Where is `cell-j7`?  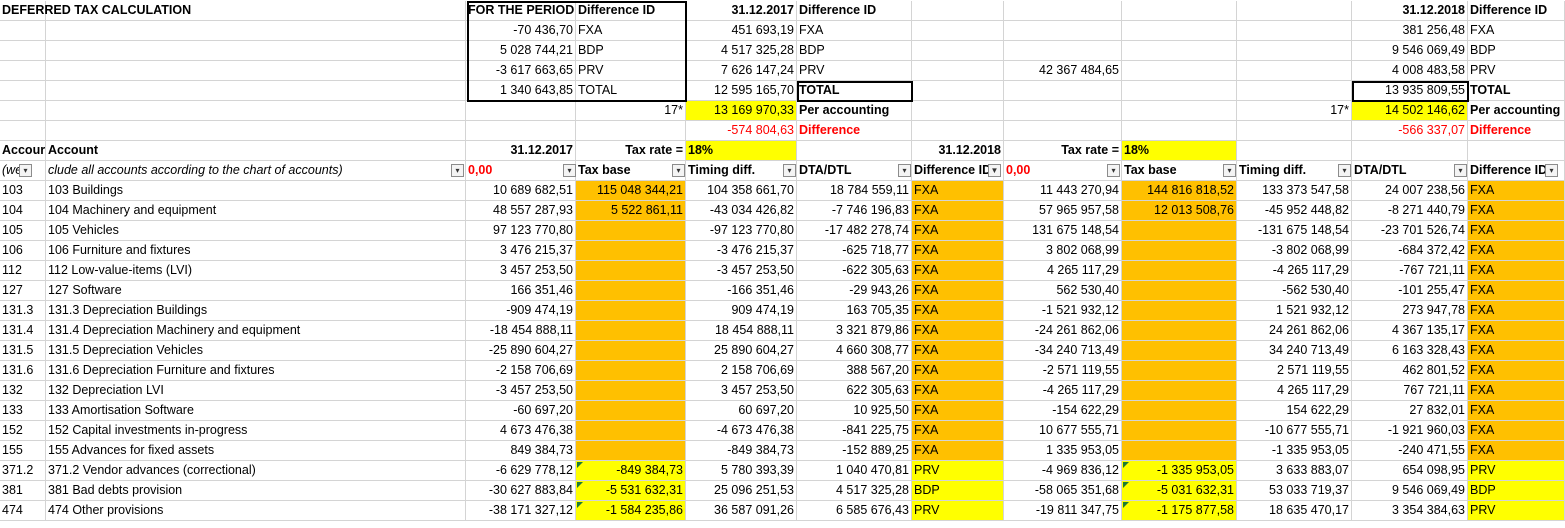 cell-j7 is located at coordinates (1294, 131).